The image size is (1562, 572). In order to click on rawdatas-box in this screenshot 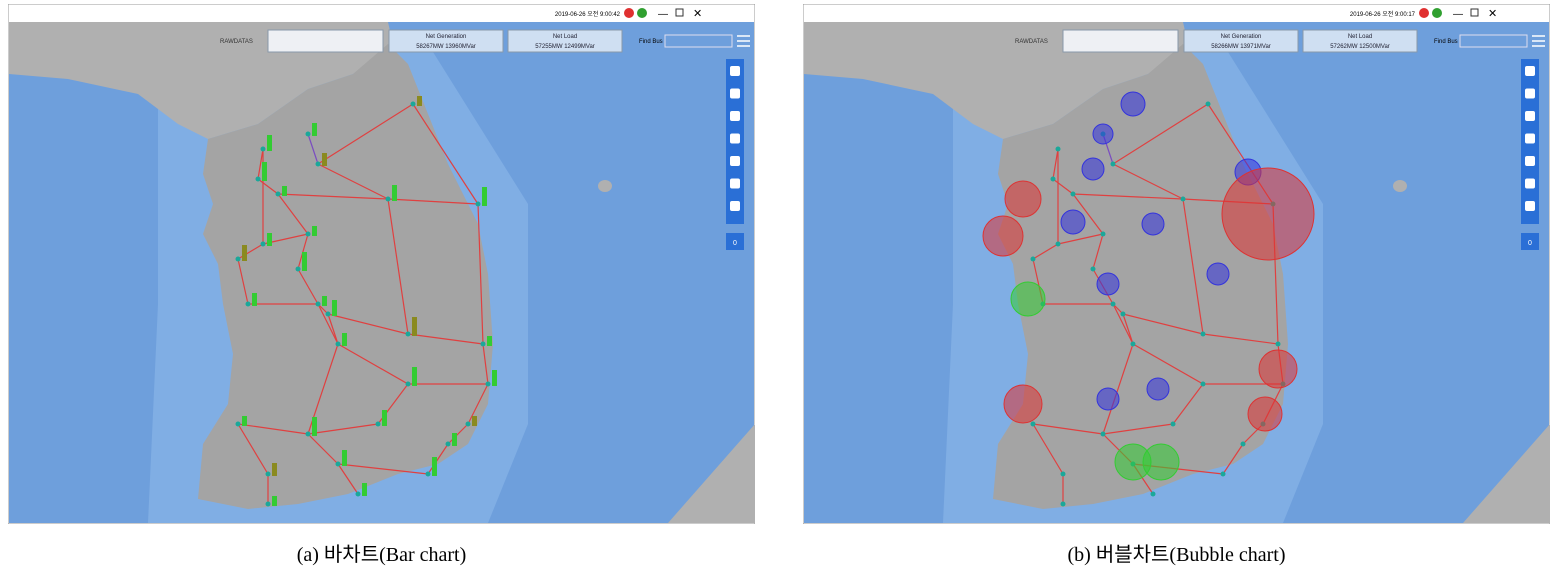, I will do `click(325, 41)`.